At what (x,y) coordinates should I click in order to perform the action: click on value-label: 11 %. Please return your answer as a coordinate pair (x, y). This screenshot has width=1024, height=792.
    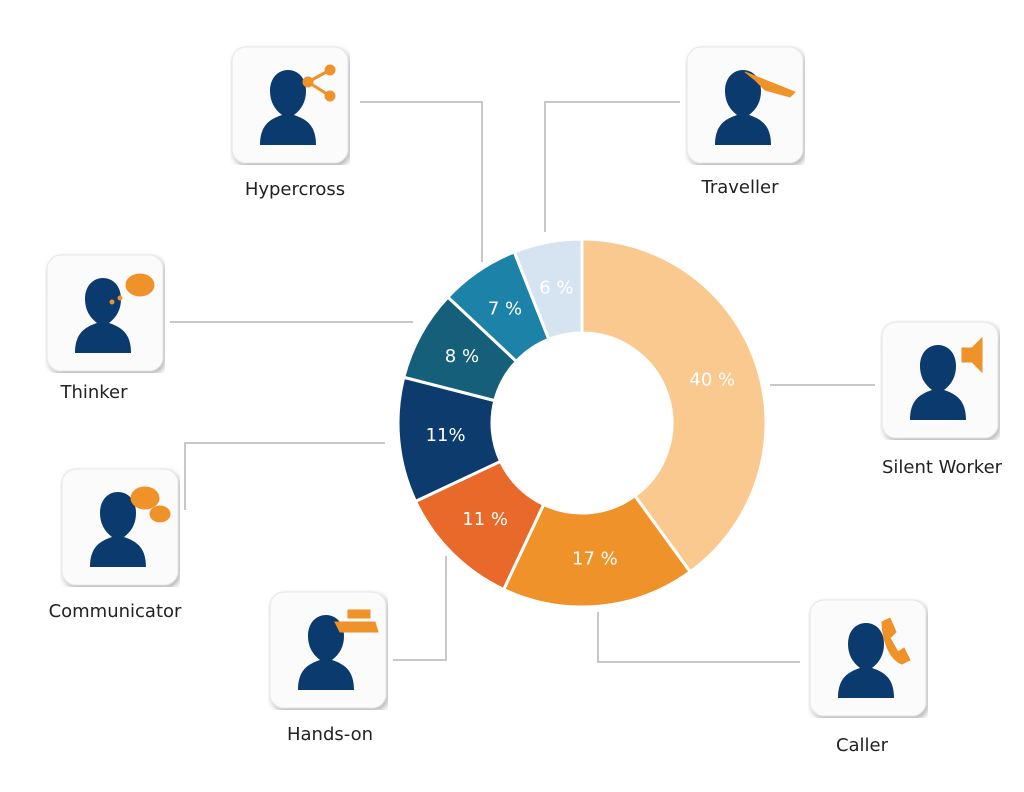
    Looking at the image, I should click on (485, 519).